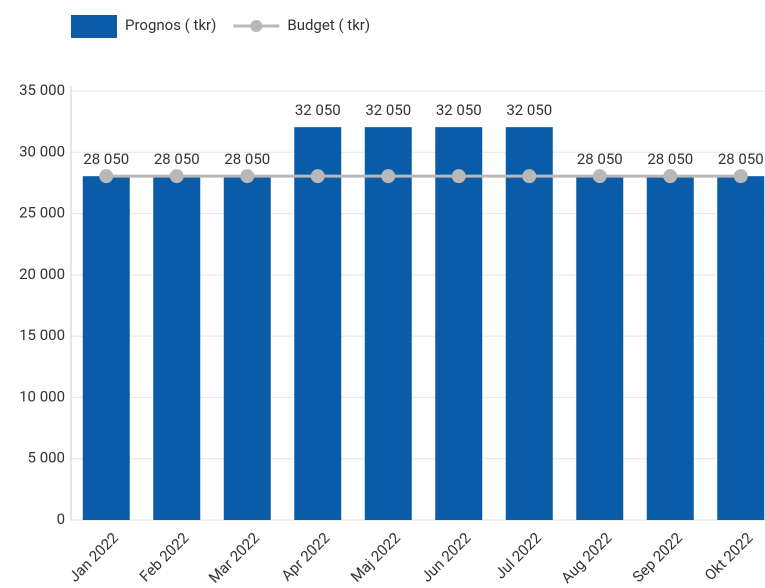  Describe the element at coordinates (375, 557) in the screenshot. I see `x-tick-label: Maj 2022` at that location.